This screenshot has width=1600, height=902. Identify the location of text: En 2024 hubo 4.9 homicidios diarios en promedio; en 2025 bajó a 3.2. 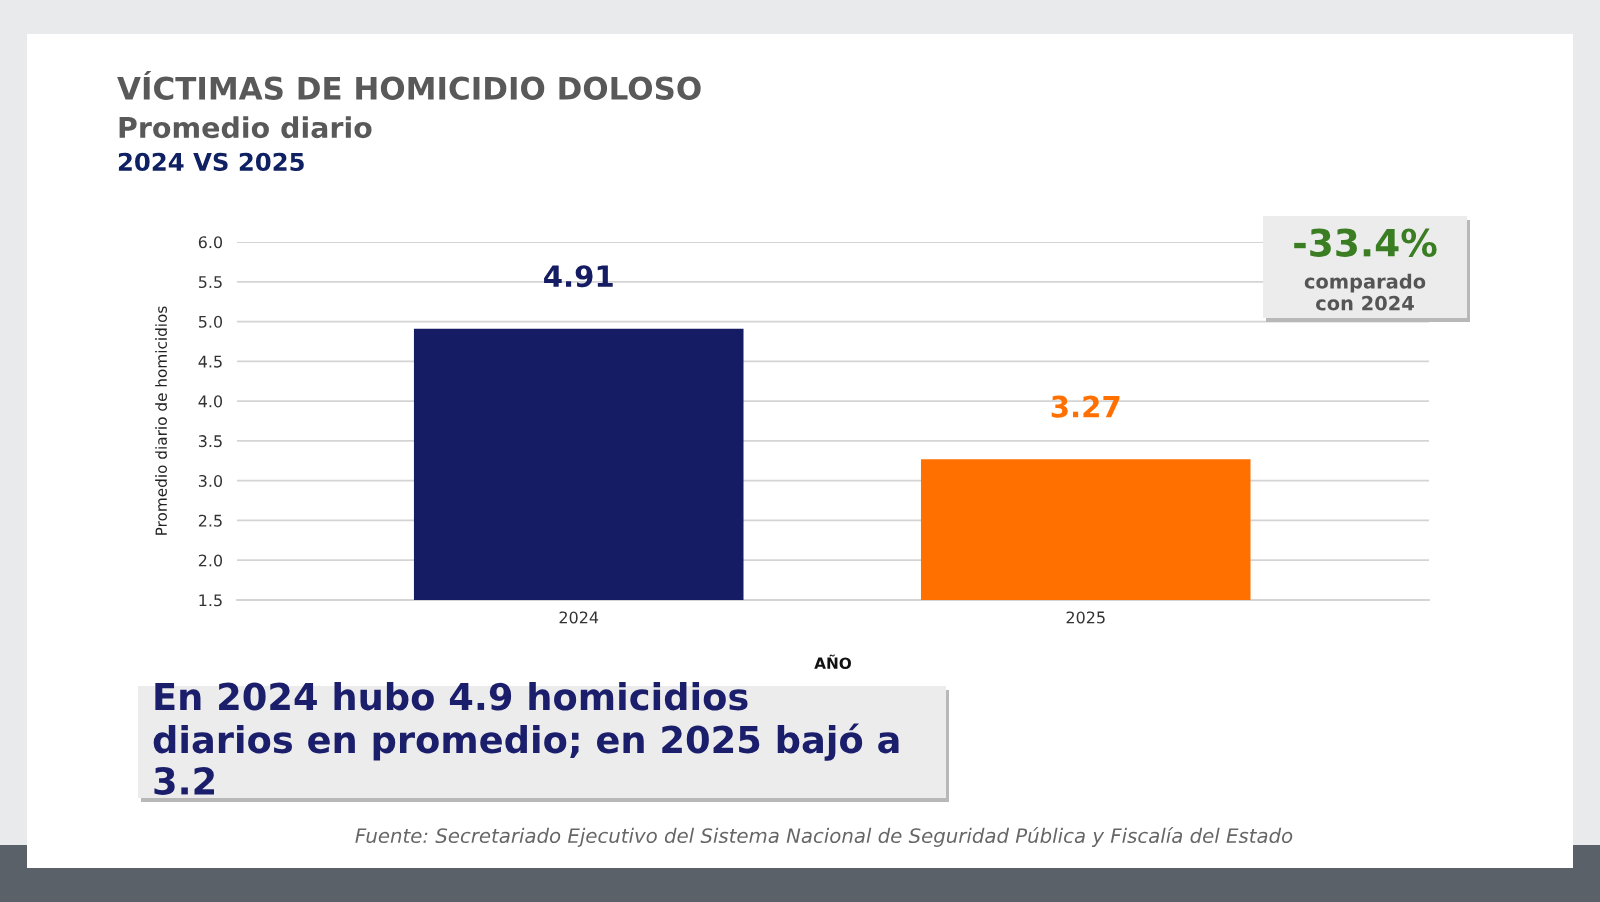
(526, 738).